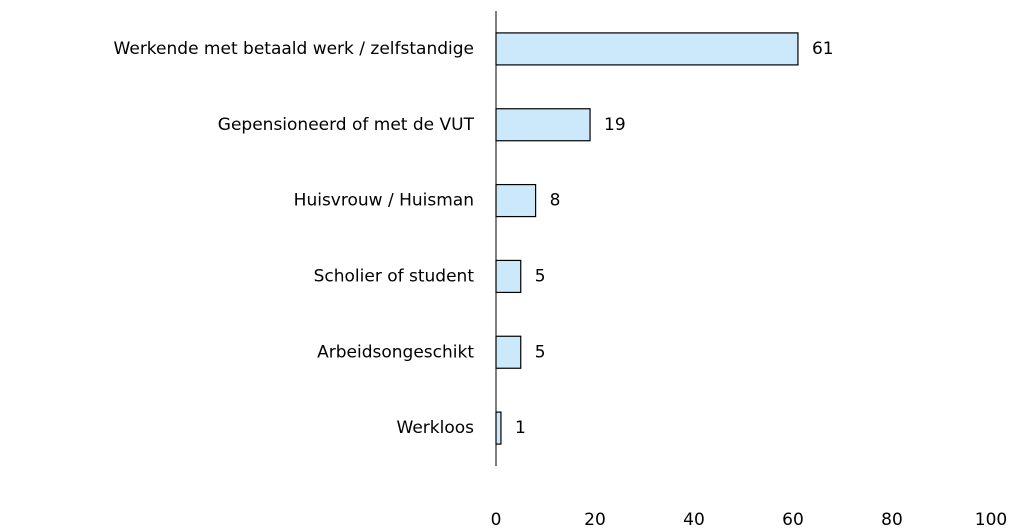 Image resolution: width=1010 pixels, height=529 pixels. Describe the element at coordinates (793, 519) in the screenshot. I see `x-tick-label: 60` at that location.